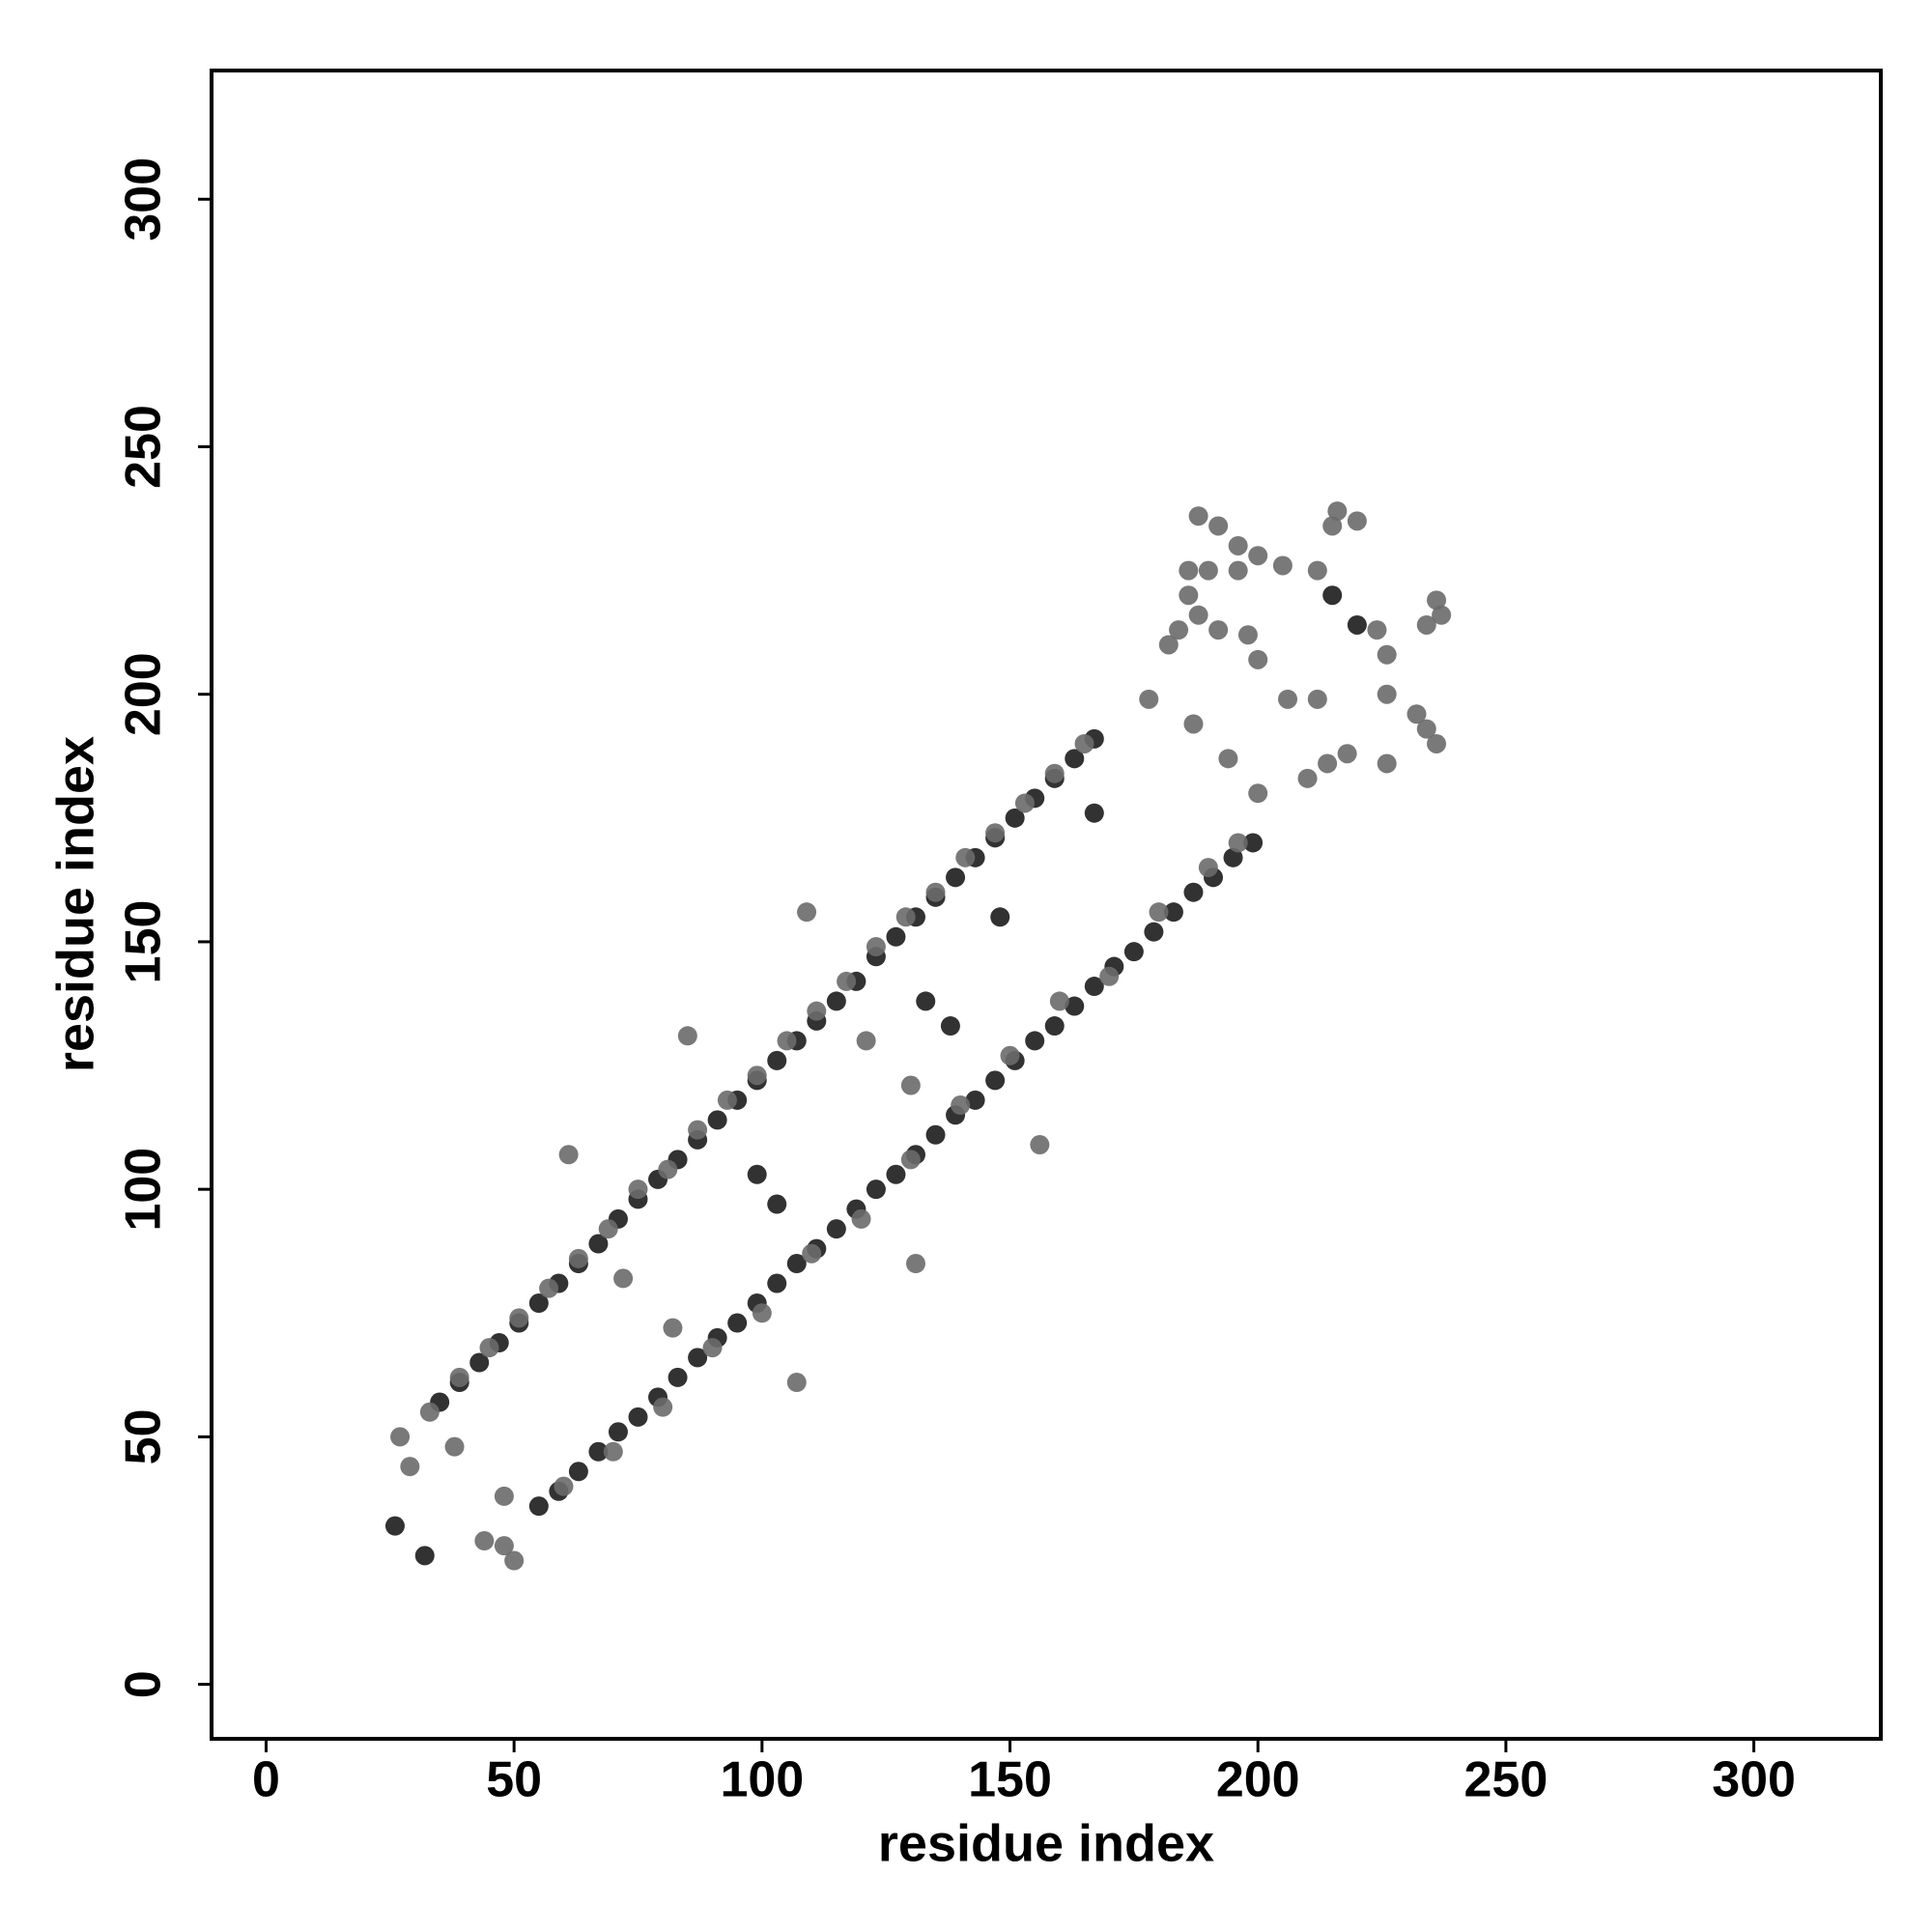 The height and width of the screenshot is (1932, 1932). Describe the element at coordinates (514, 1780) in the screenshot. I see `x-tick-label: 50` at that location.